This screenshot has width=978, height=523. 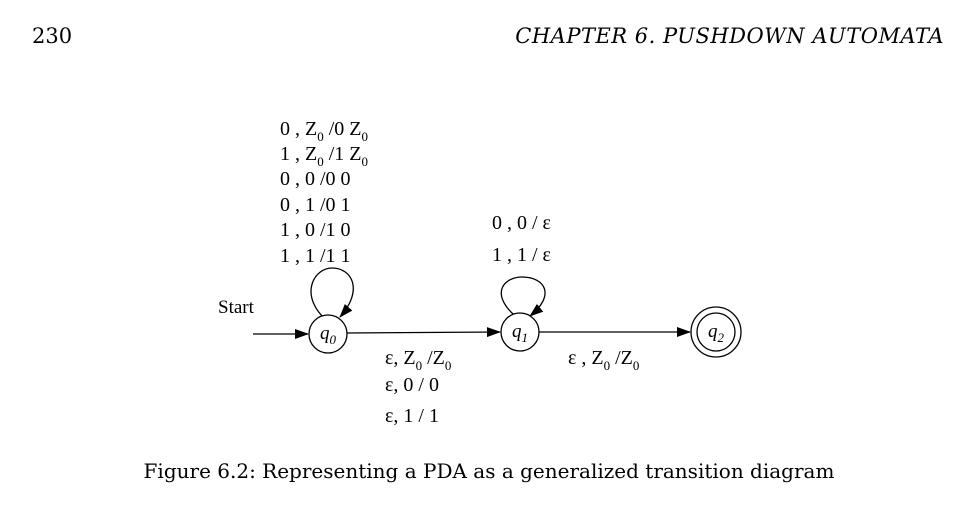 I want to click on page-number: 230, so click(x=52, y=36).